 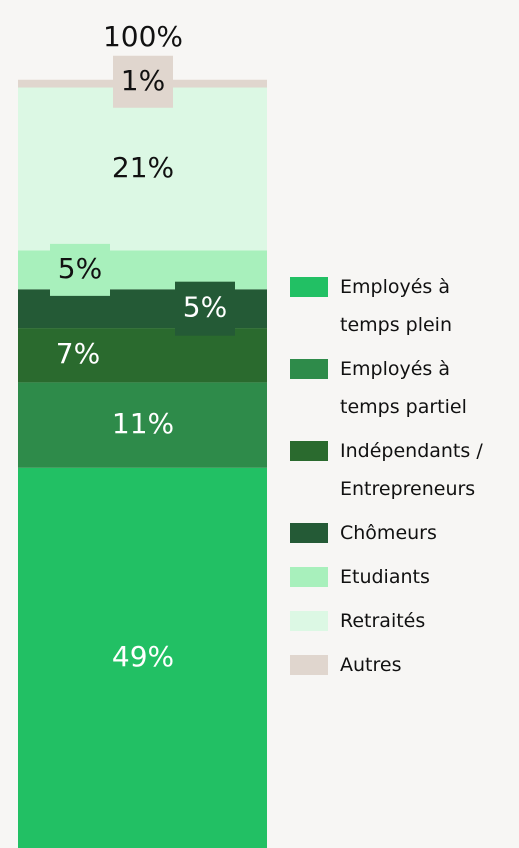 I want to click on legend-label: Chômeurs, so click(x=388, y=533).